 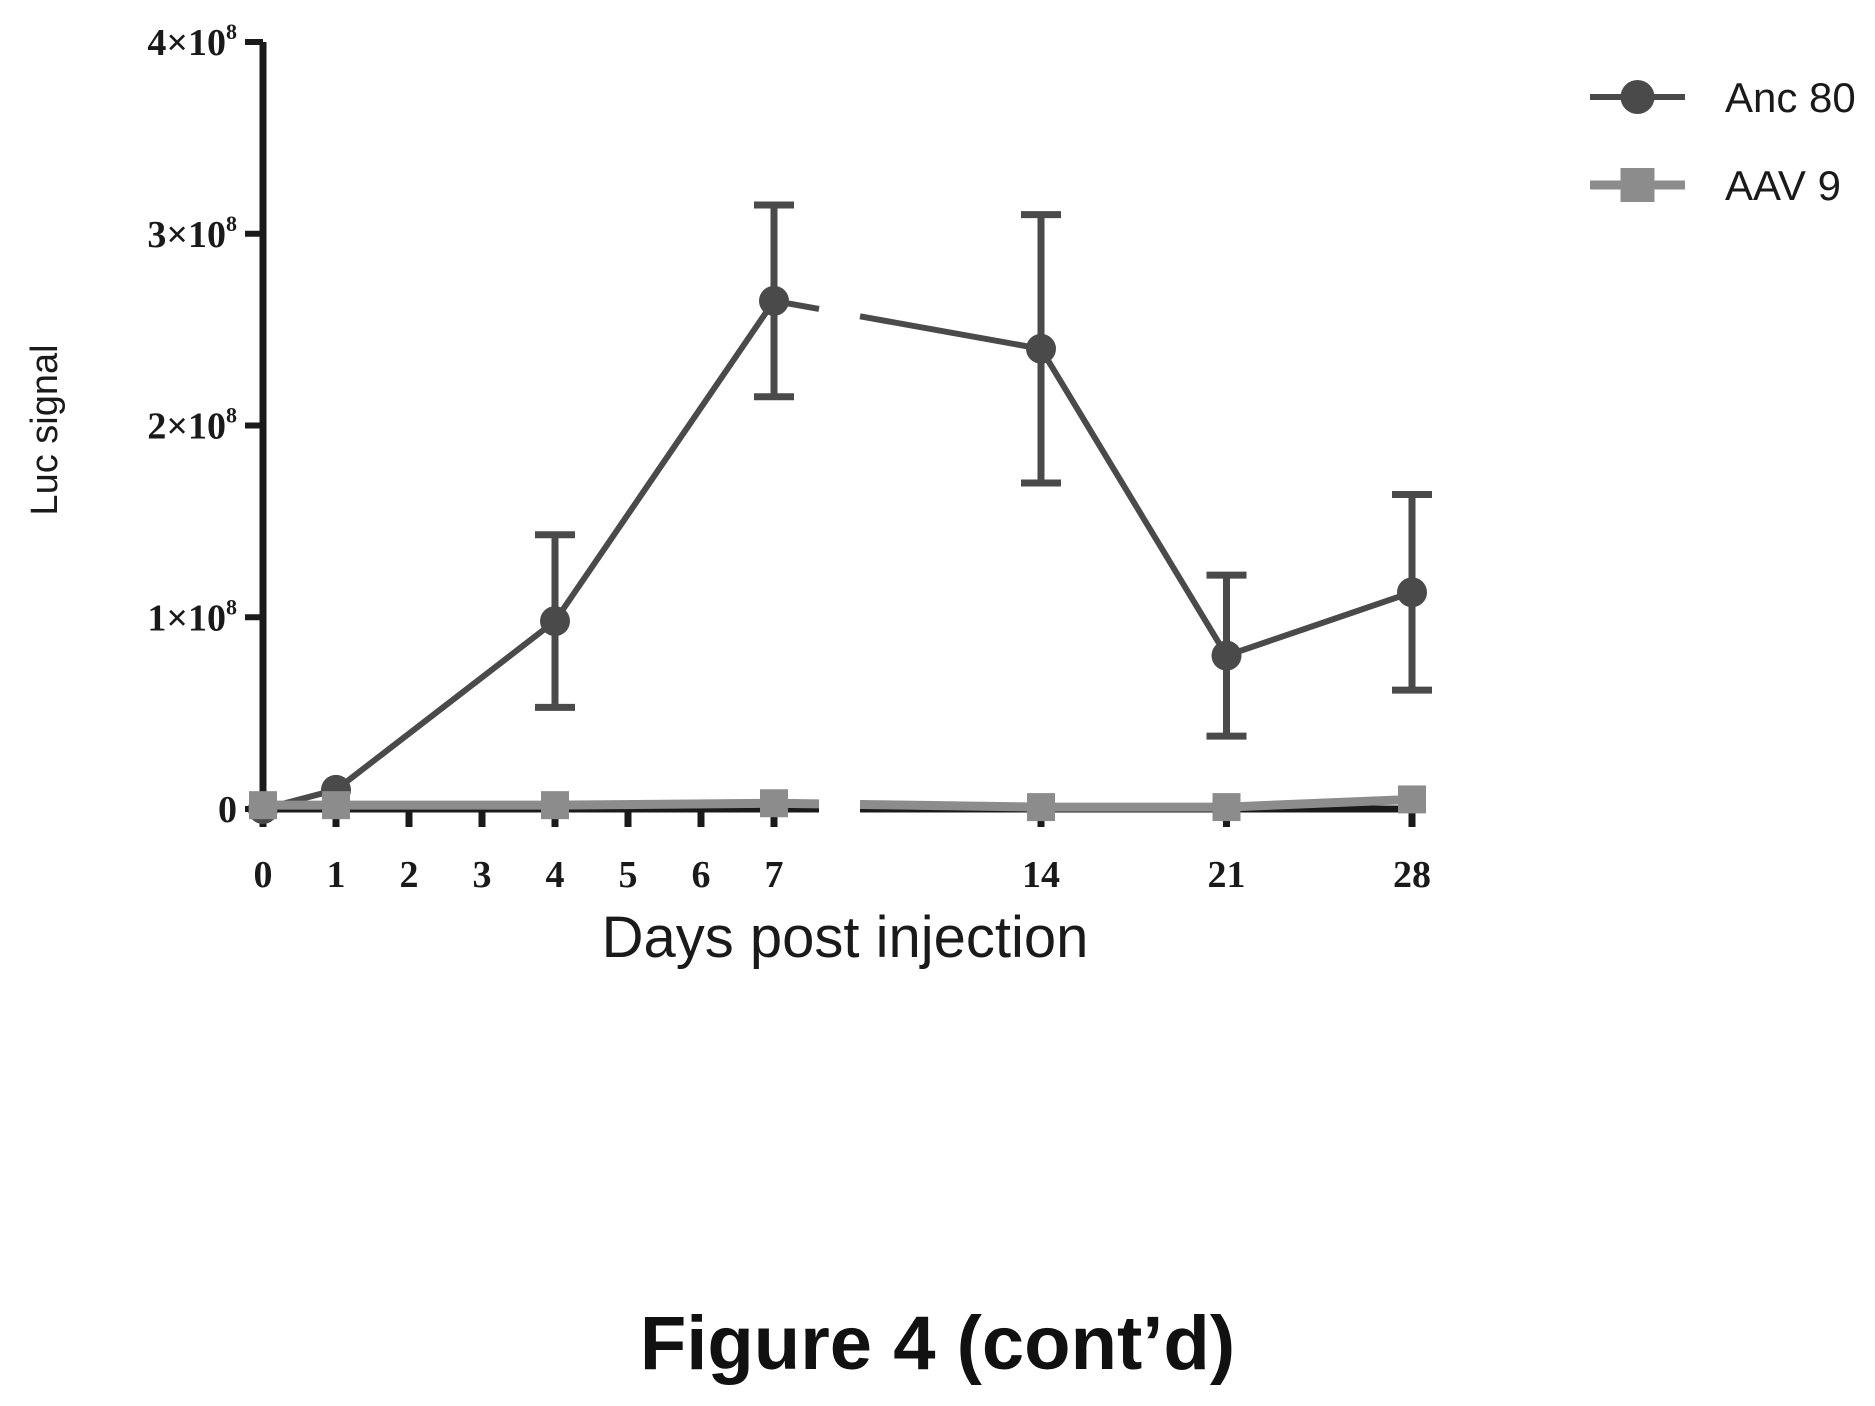 What do you see at coordinates (1637, 185) in the screenshot?
I see `legend-marker-square` at bounding box center [1637, 185].